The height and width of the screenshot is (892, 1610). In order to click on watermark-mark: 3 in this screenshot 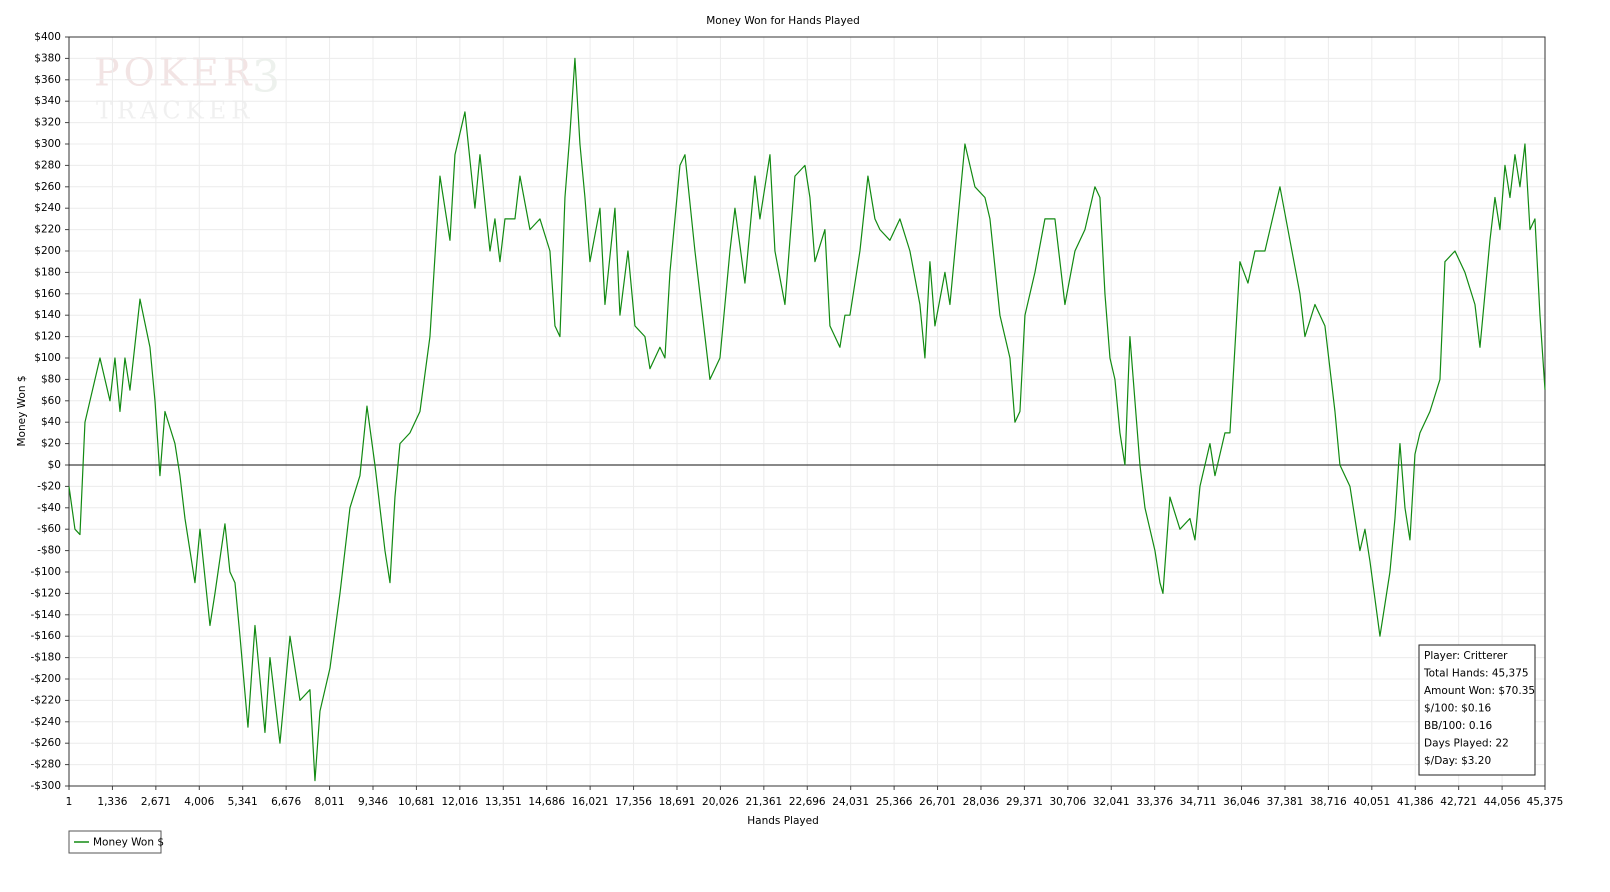, I will do `click(266, 77)`.